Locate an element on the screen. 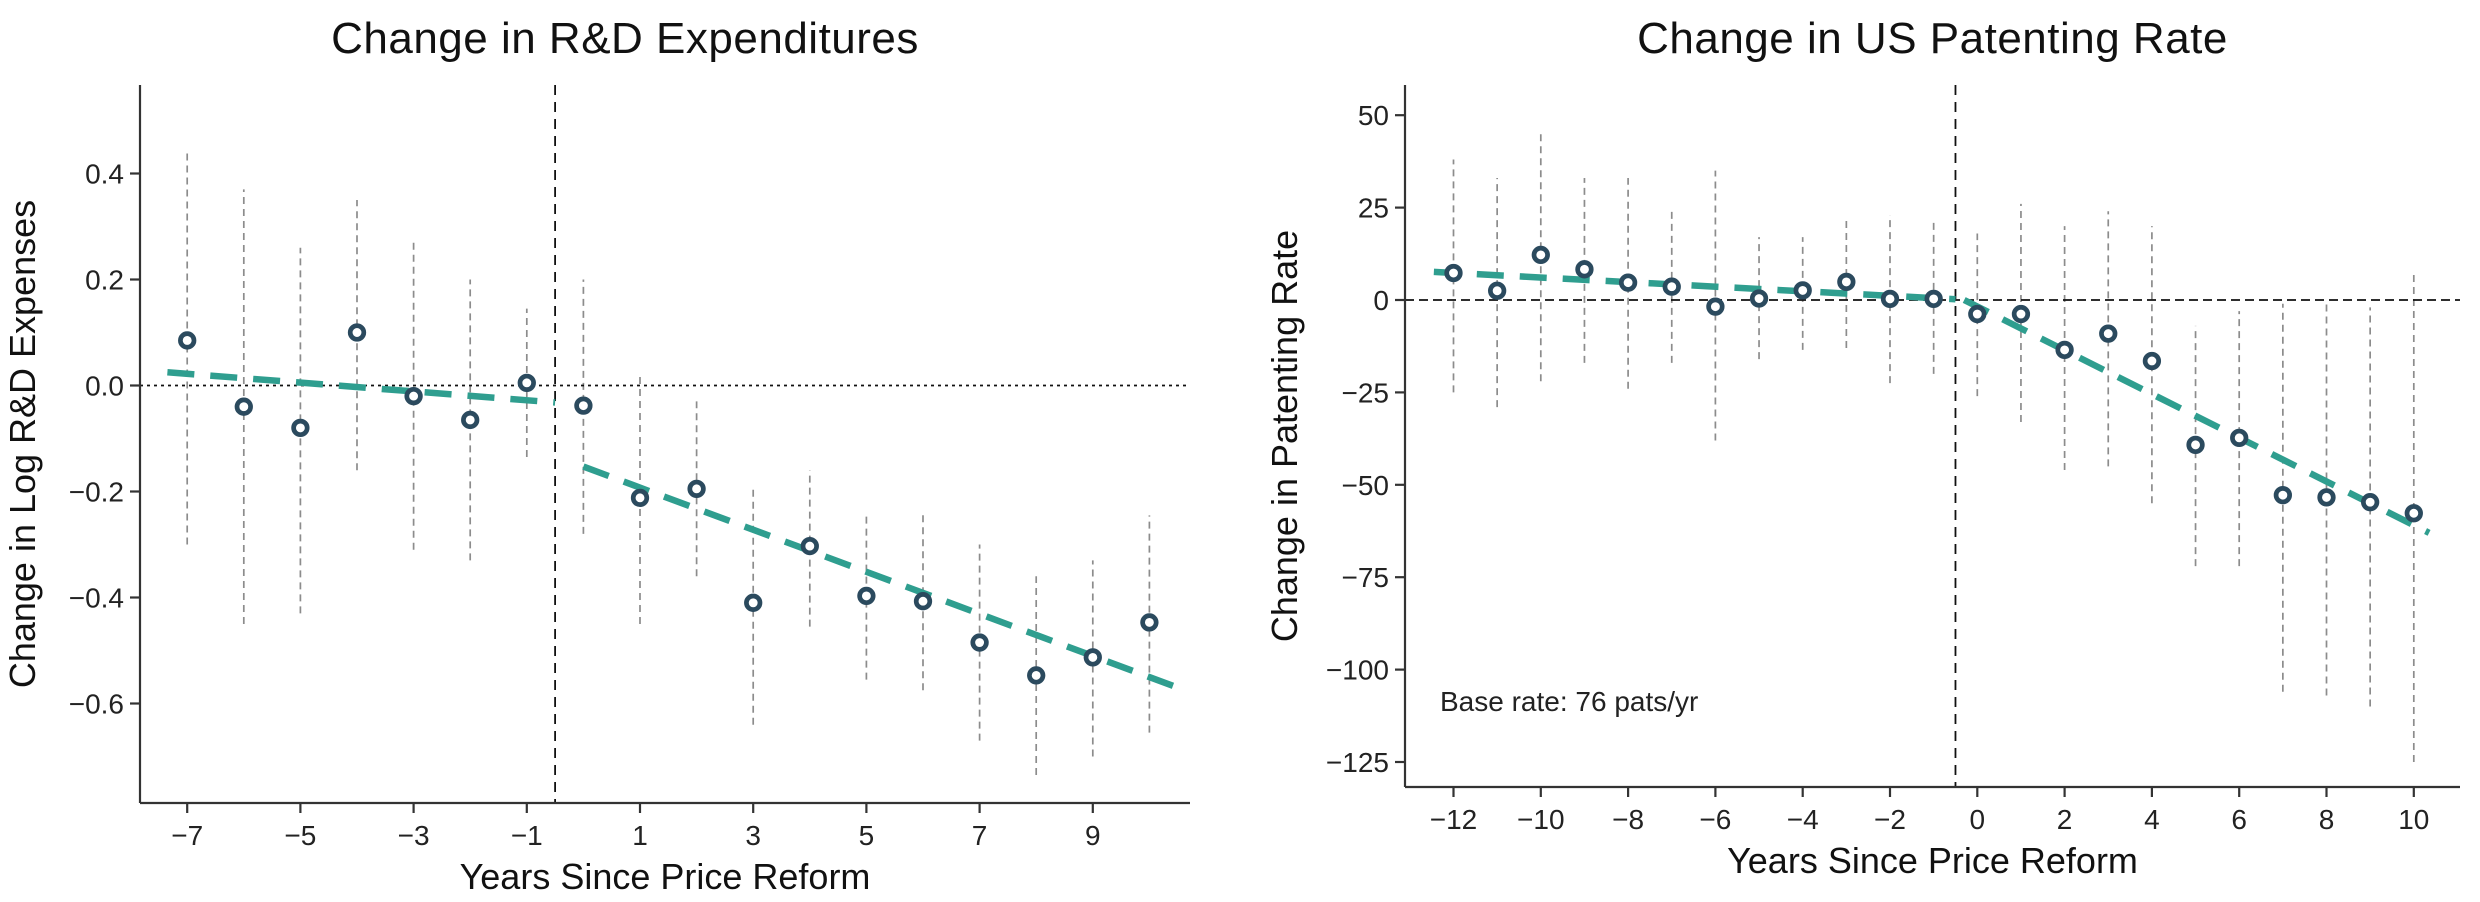 This screenshot has height=902, width=2480. x-tick-label: 9 is located at coordinates (1093, 835).